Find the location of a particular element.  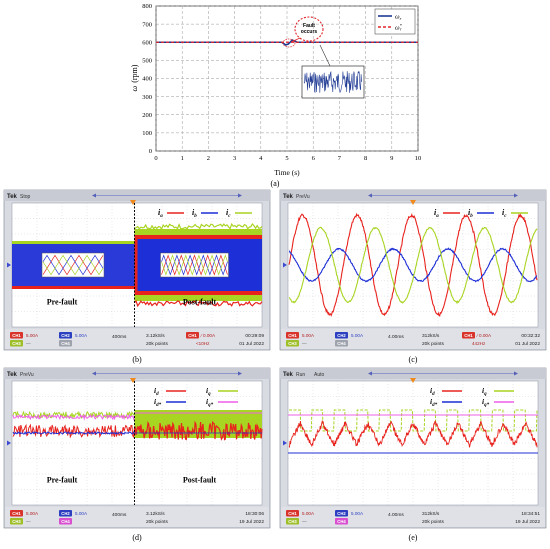

x-tick-label: 0 is located at coordinates (155, 158).